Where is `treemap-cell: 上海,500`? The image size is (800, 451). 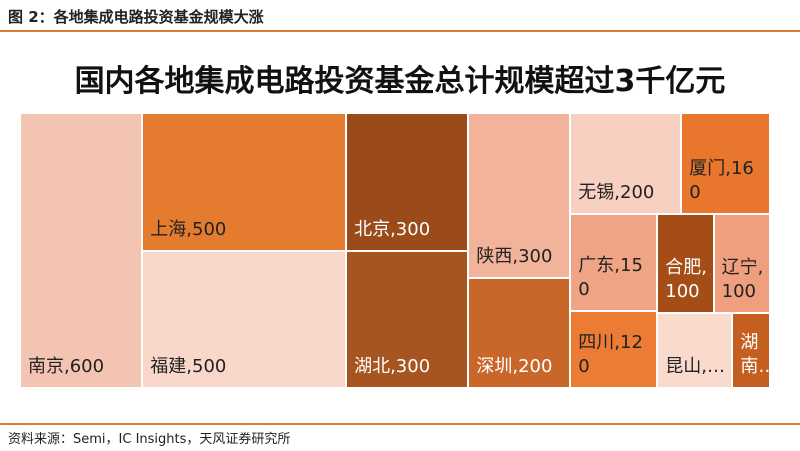
treemap-cell: 上海,500 is located at coordinates (244, 182).